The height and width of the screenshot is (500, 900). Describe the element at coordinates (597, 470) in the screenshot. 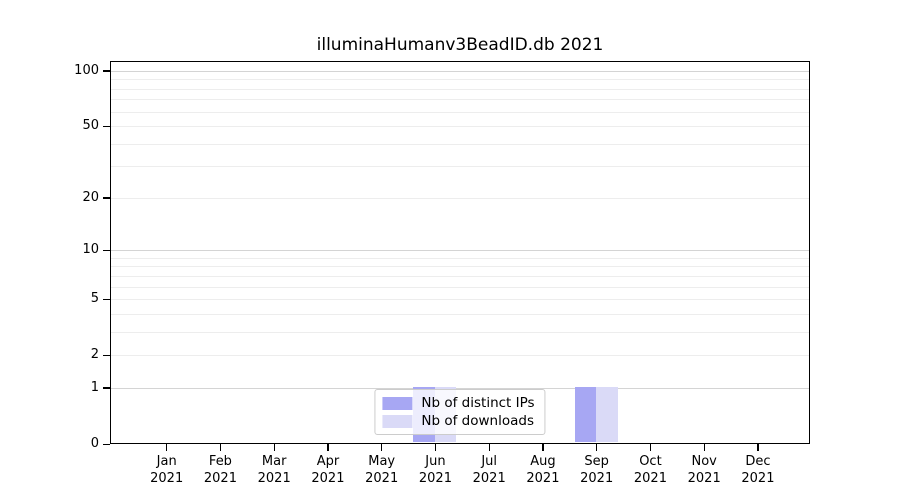

I see `x-axis-tick-label: Sep 2021` at that location.